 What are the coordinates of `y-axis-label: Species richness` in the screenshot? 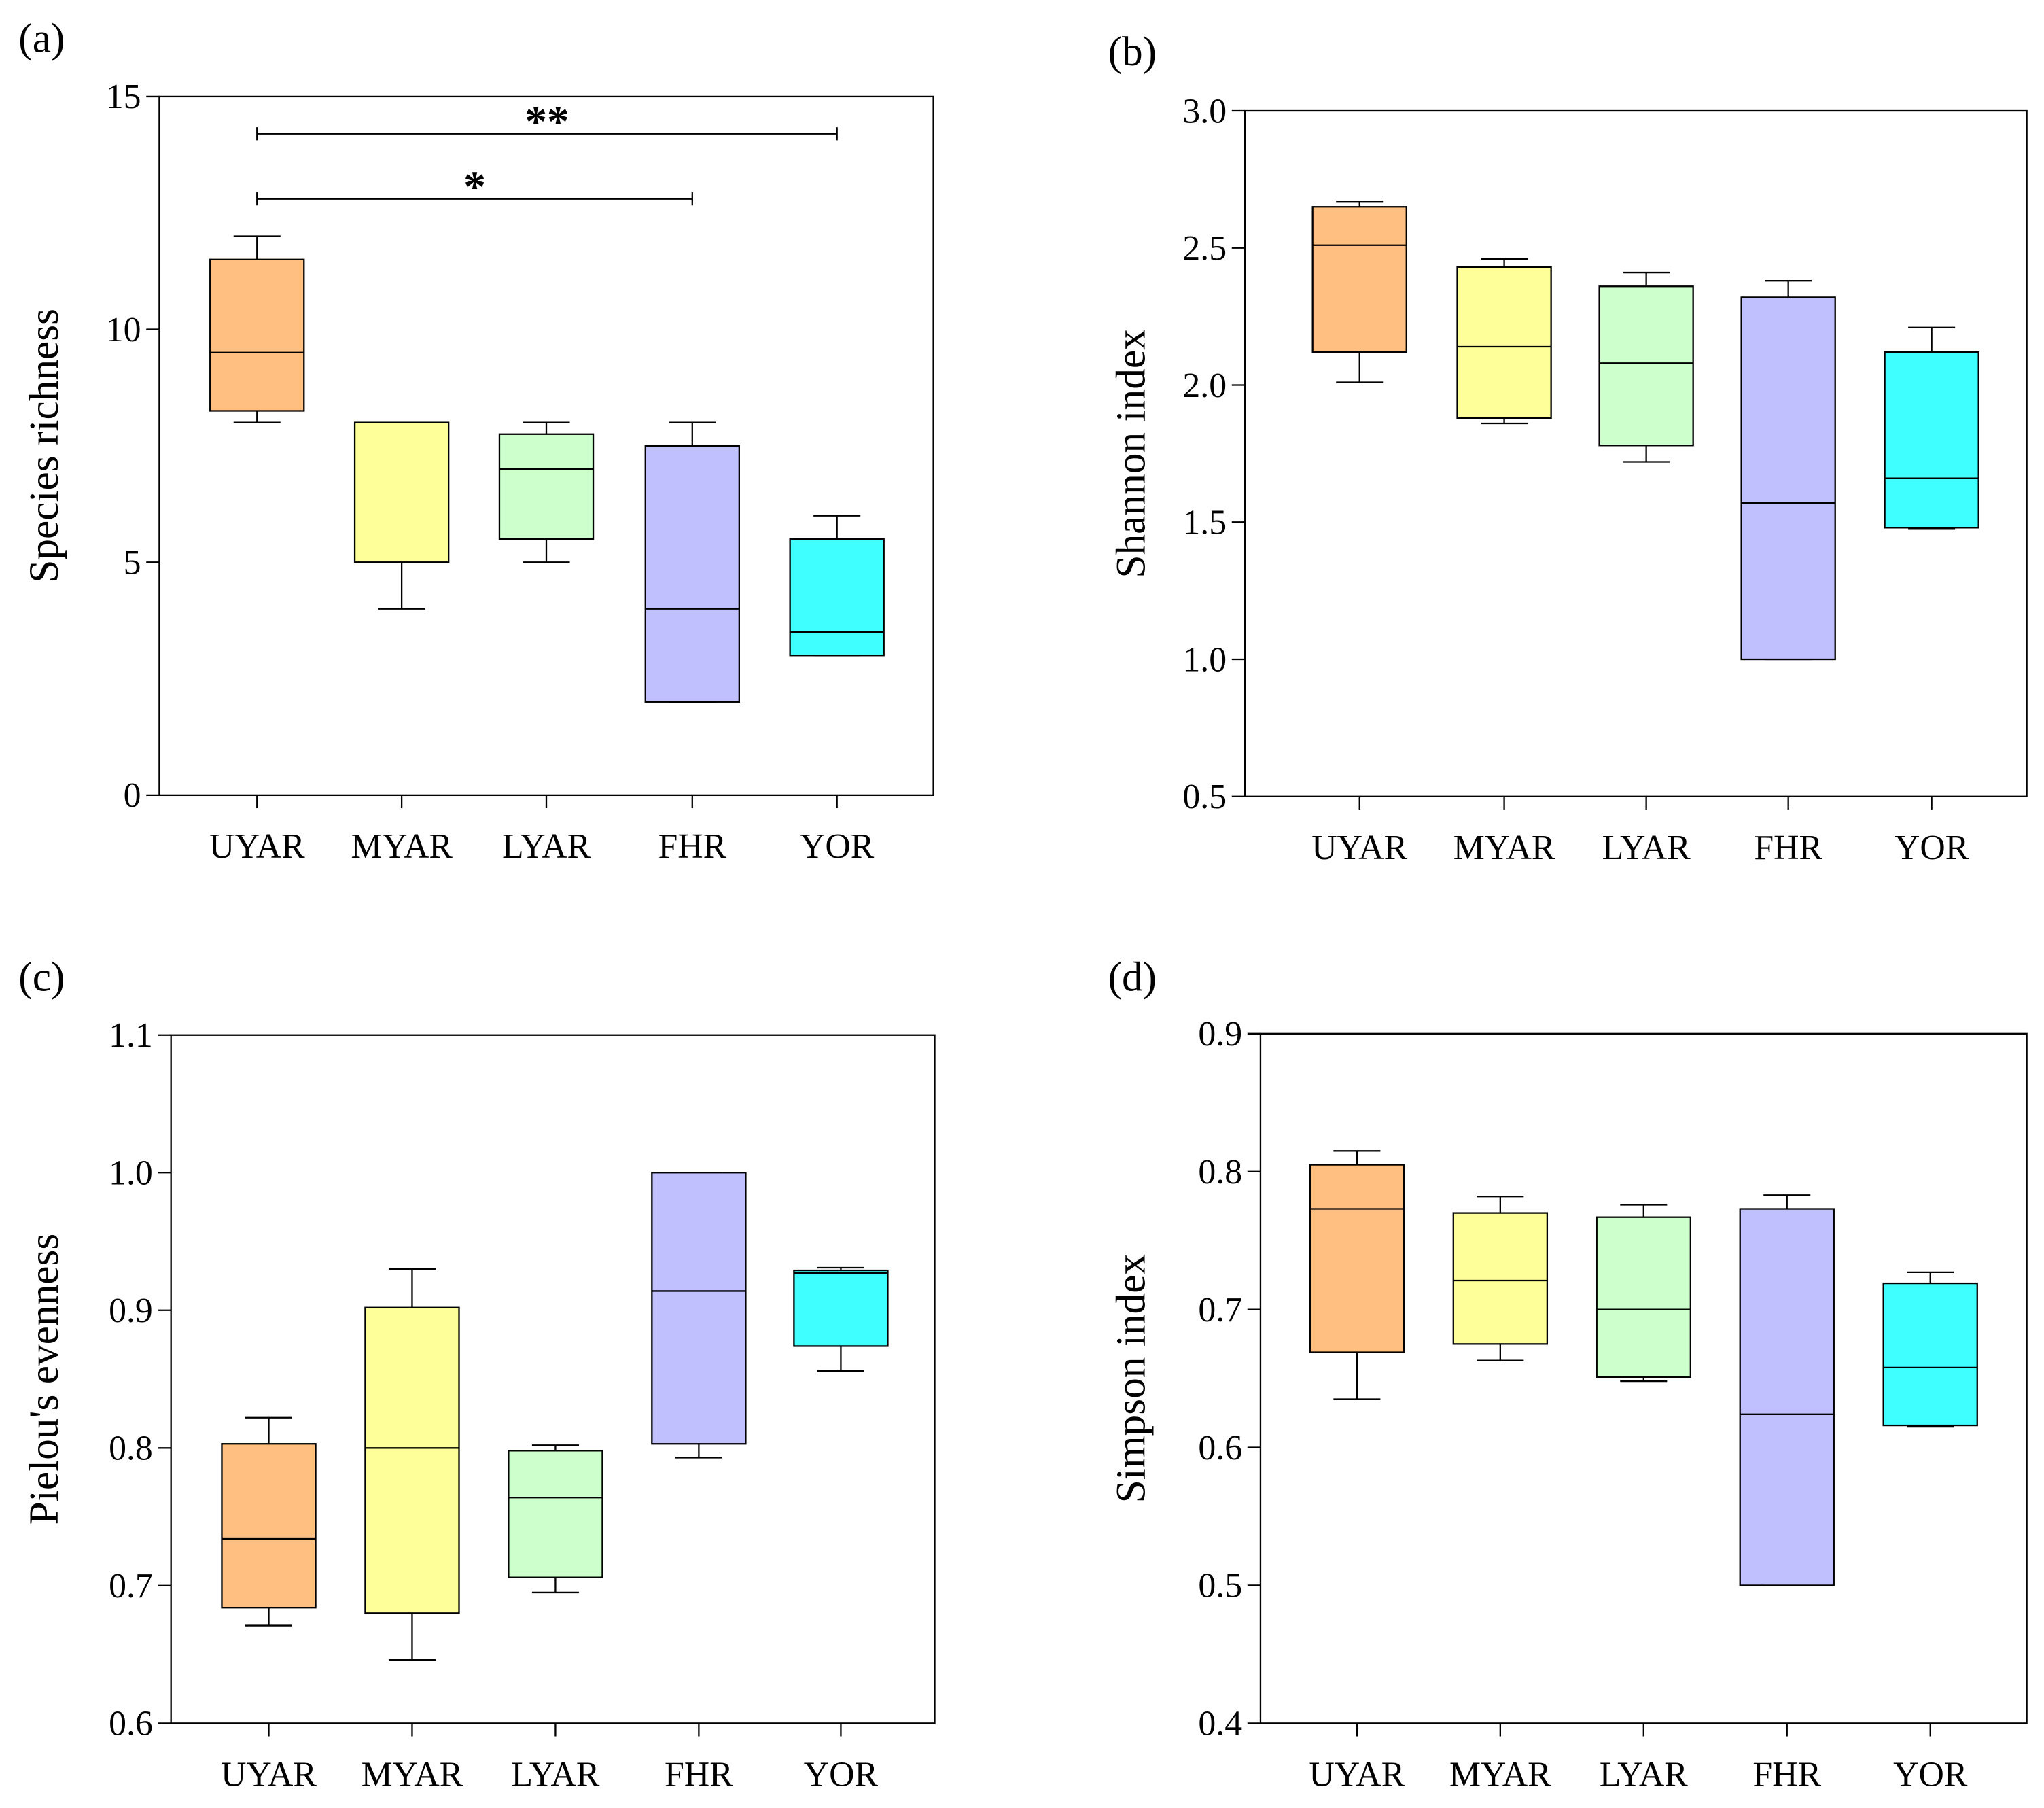 It's located at (44, 446).